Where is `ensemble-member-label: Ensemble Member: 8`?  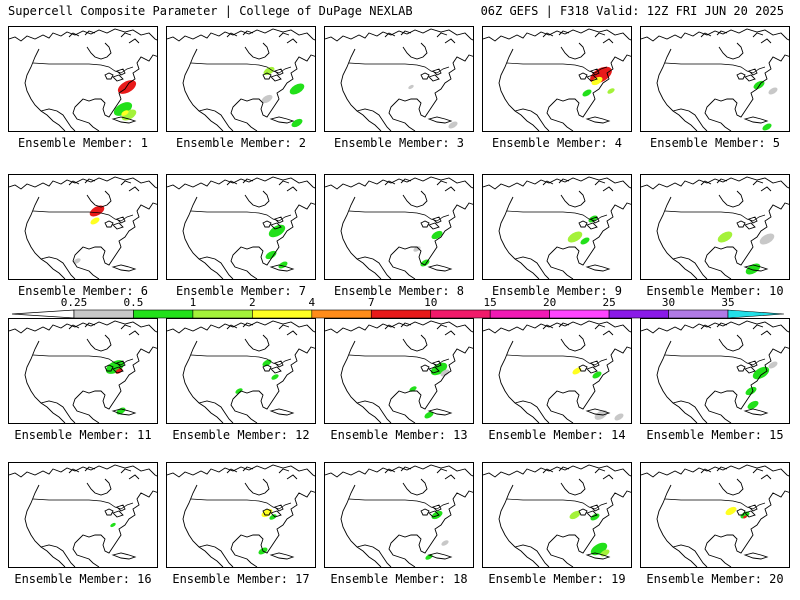 ensemble-member-label: Ensemble Member: 8 is located at coordinates (399, 291).